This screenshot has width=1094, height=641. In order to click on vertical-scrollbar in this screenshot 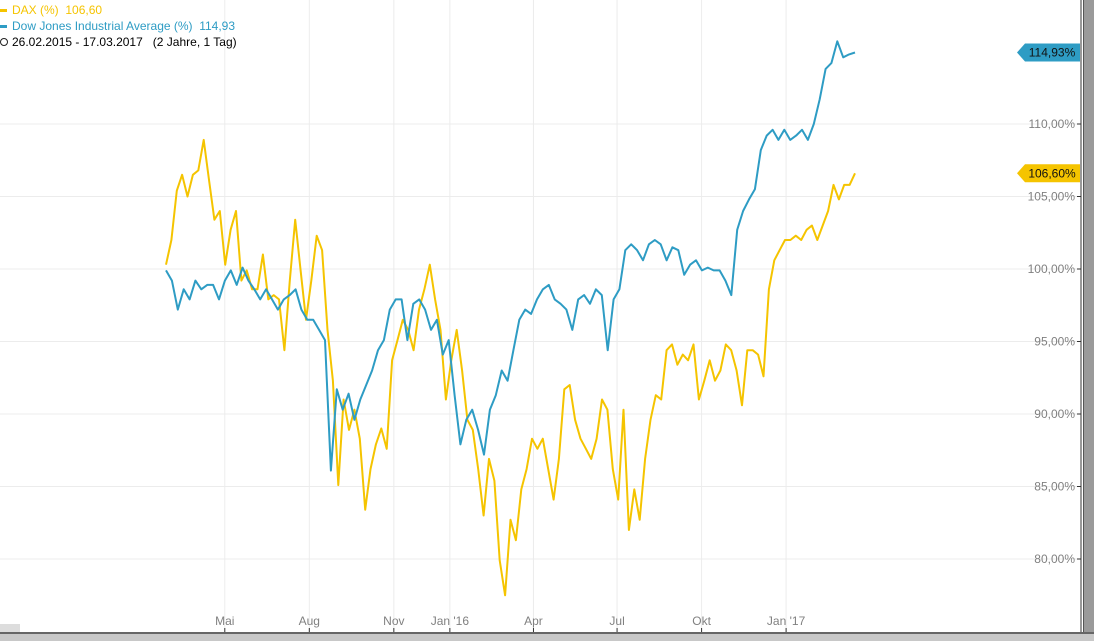, I will do `click(1088, 316)`.